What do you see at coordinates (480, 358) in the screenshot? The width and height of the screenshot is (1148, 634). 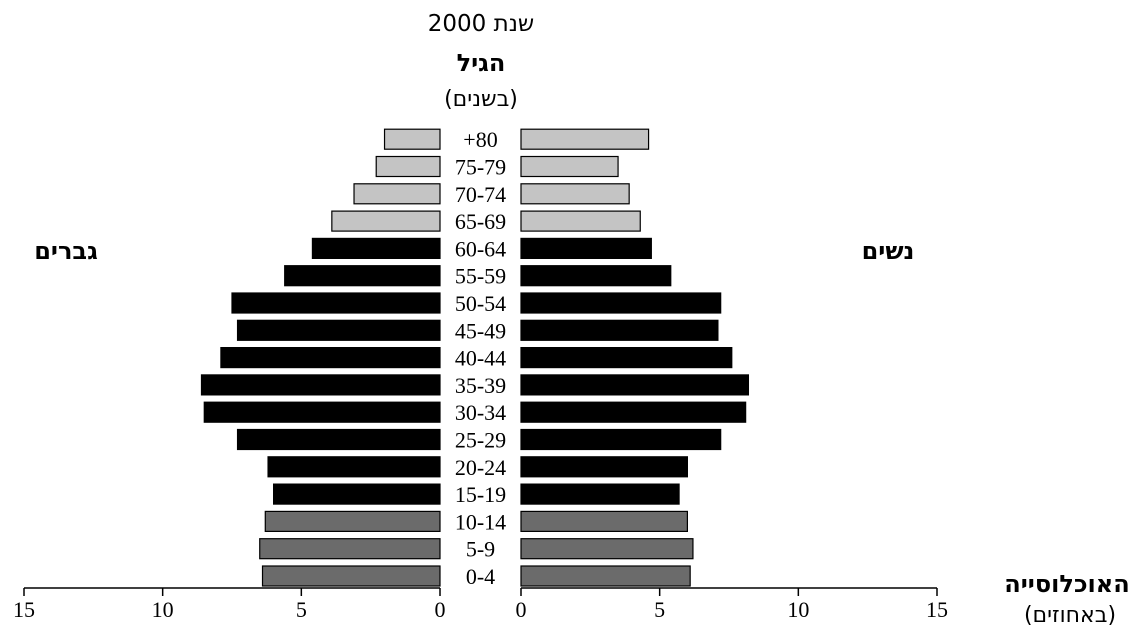 I see `age-label-40-44: 40-44` at bounding box center [480, 358].